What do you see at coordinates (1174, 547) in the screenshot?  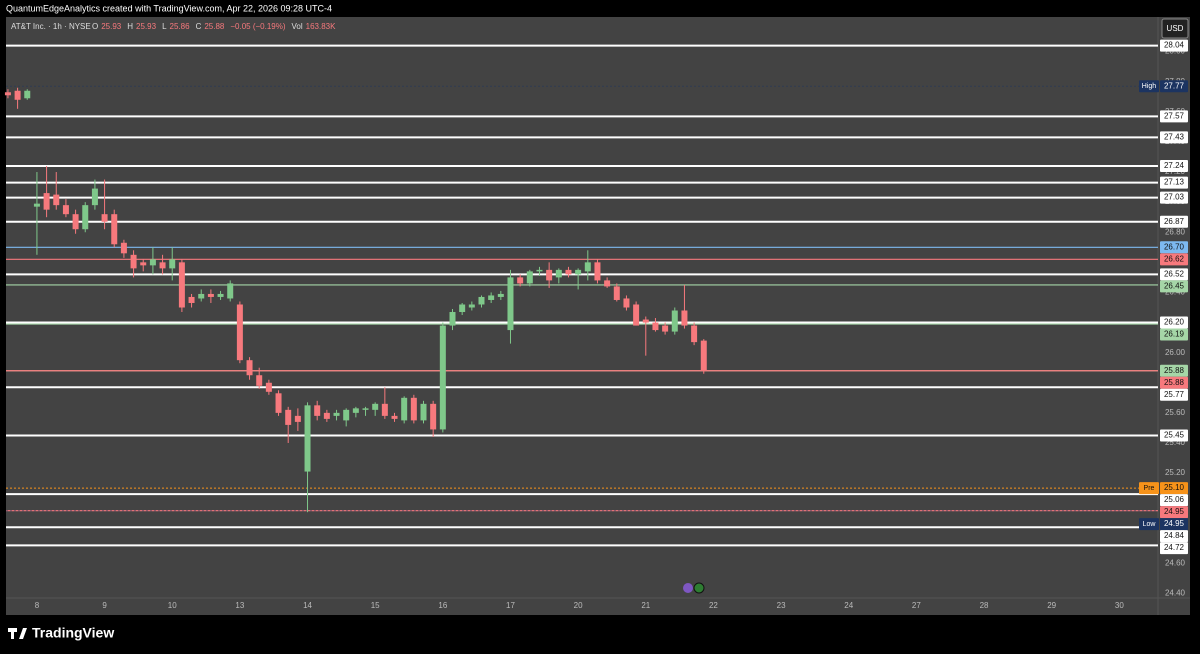 I see `price-label: 24.72` at bounding box center [1174, 547].